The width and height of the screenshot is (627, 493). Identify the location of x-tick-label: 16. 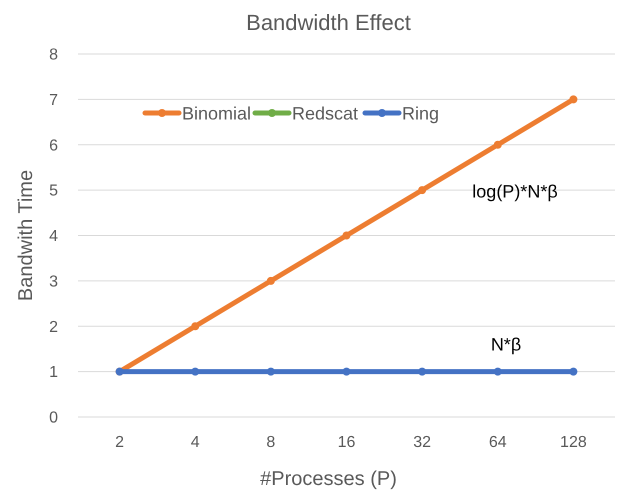
(347, 442).